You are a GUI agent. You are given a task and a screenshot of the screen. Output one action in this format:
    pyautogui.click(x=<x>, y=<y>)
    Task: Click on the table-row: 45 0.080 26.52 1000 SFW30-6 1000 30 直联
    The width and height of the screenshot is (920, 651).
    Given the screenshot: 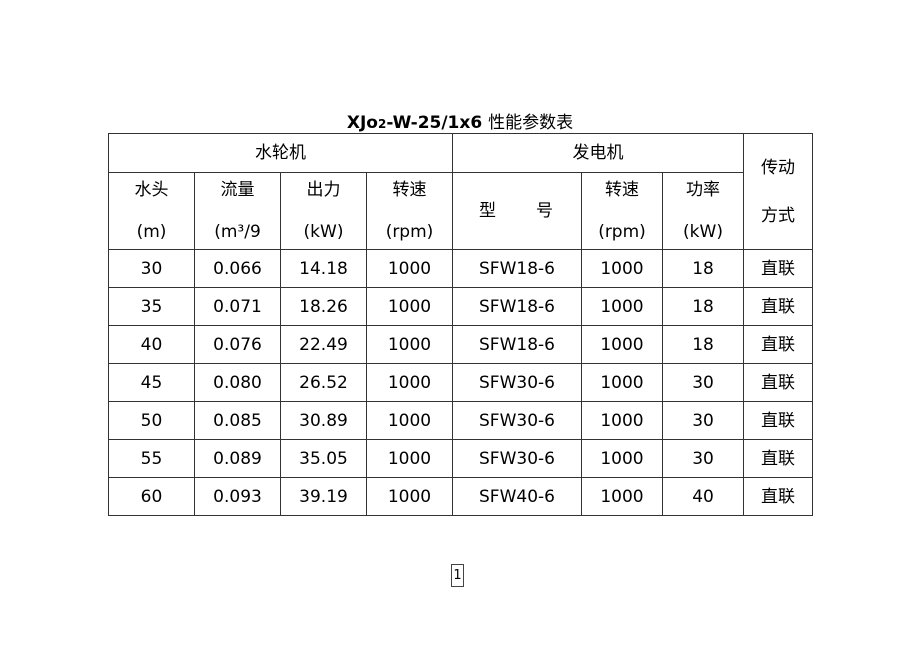 What is the action you would take?
    pyautogui.click(x=461, y=382)
    